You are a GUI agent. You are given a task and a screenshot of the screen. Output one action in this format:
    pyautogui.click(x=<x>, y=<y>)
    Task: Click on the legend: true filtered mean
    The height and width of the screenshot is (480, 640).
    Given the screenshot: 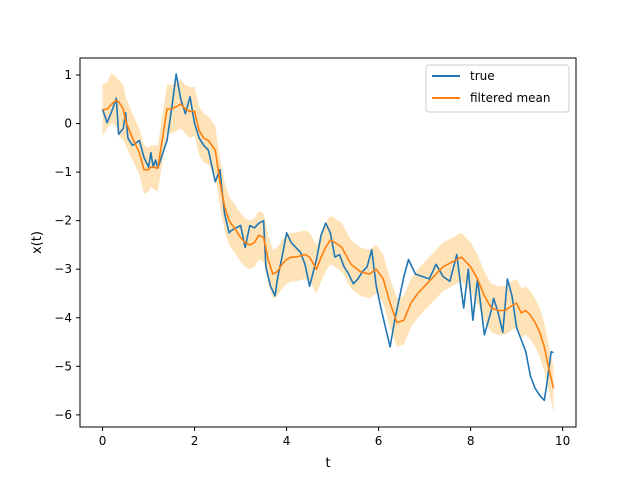 What is the action you would take?
    pyautogui.click(x=497, y=88)
    